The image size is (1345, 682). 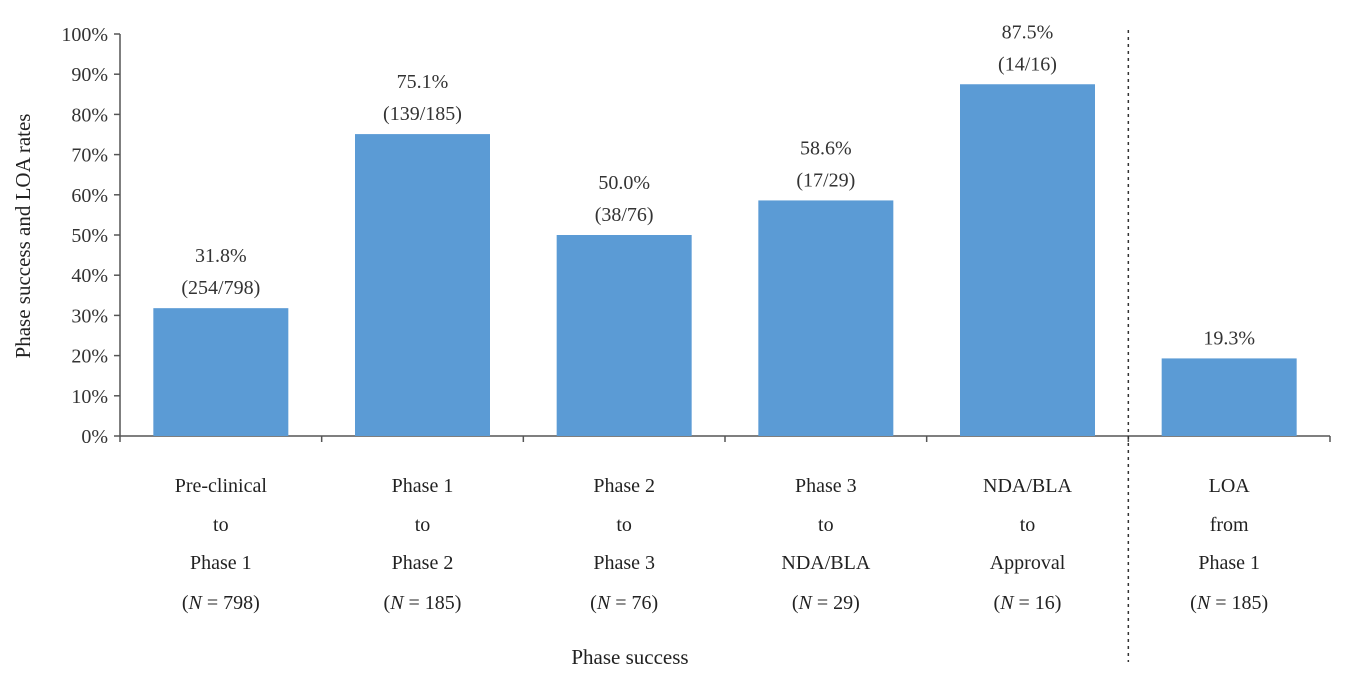 What do you see at coordinates (825, 180) in the screenshot?
I see `data-label-fraction: (17/29)` at bounding box center [825, 180].